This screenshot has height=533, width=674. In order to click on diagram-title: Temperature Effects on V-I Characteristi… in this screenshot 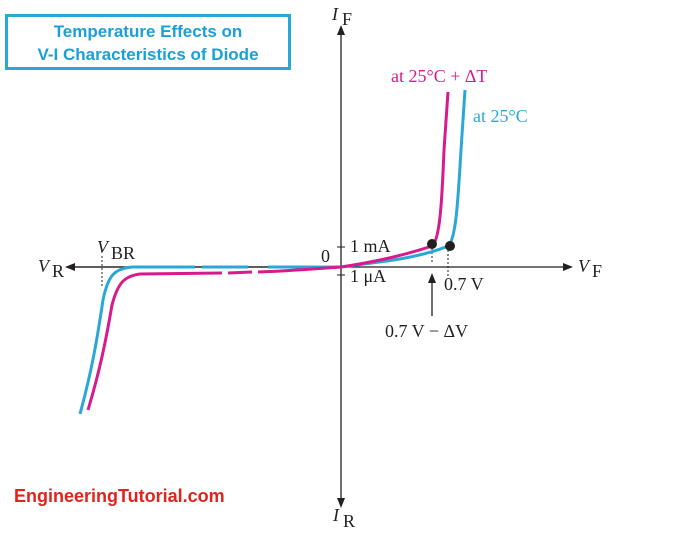, I will do `click(148, 42)`.